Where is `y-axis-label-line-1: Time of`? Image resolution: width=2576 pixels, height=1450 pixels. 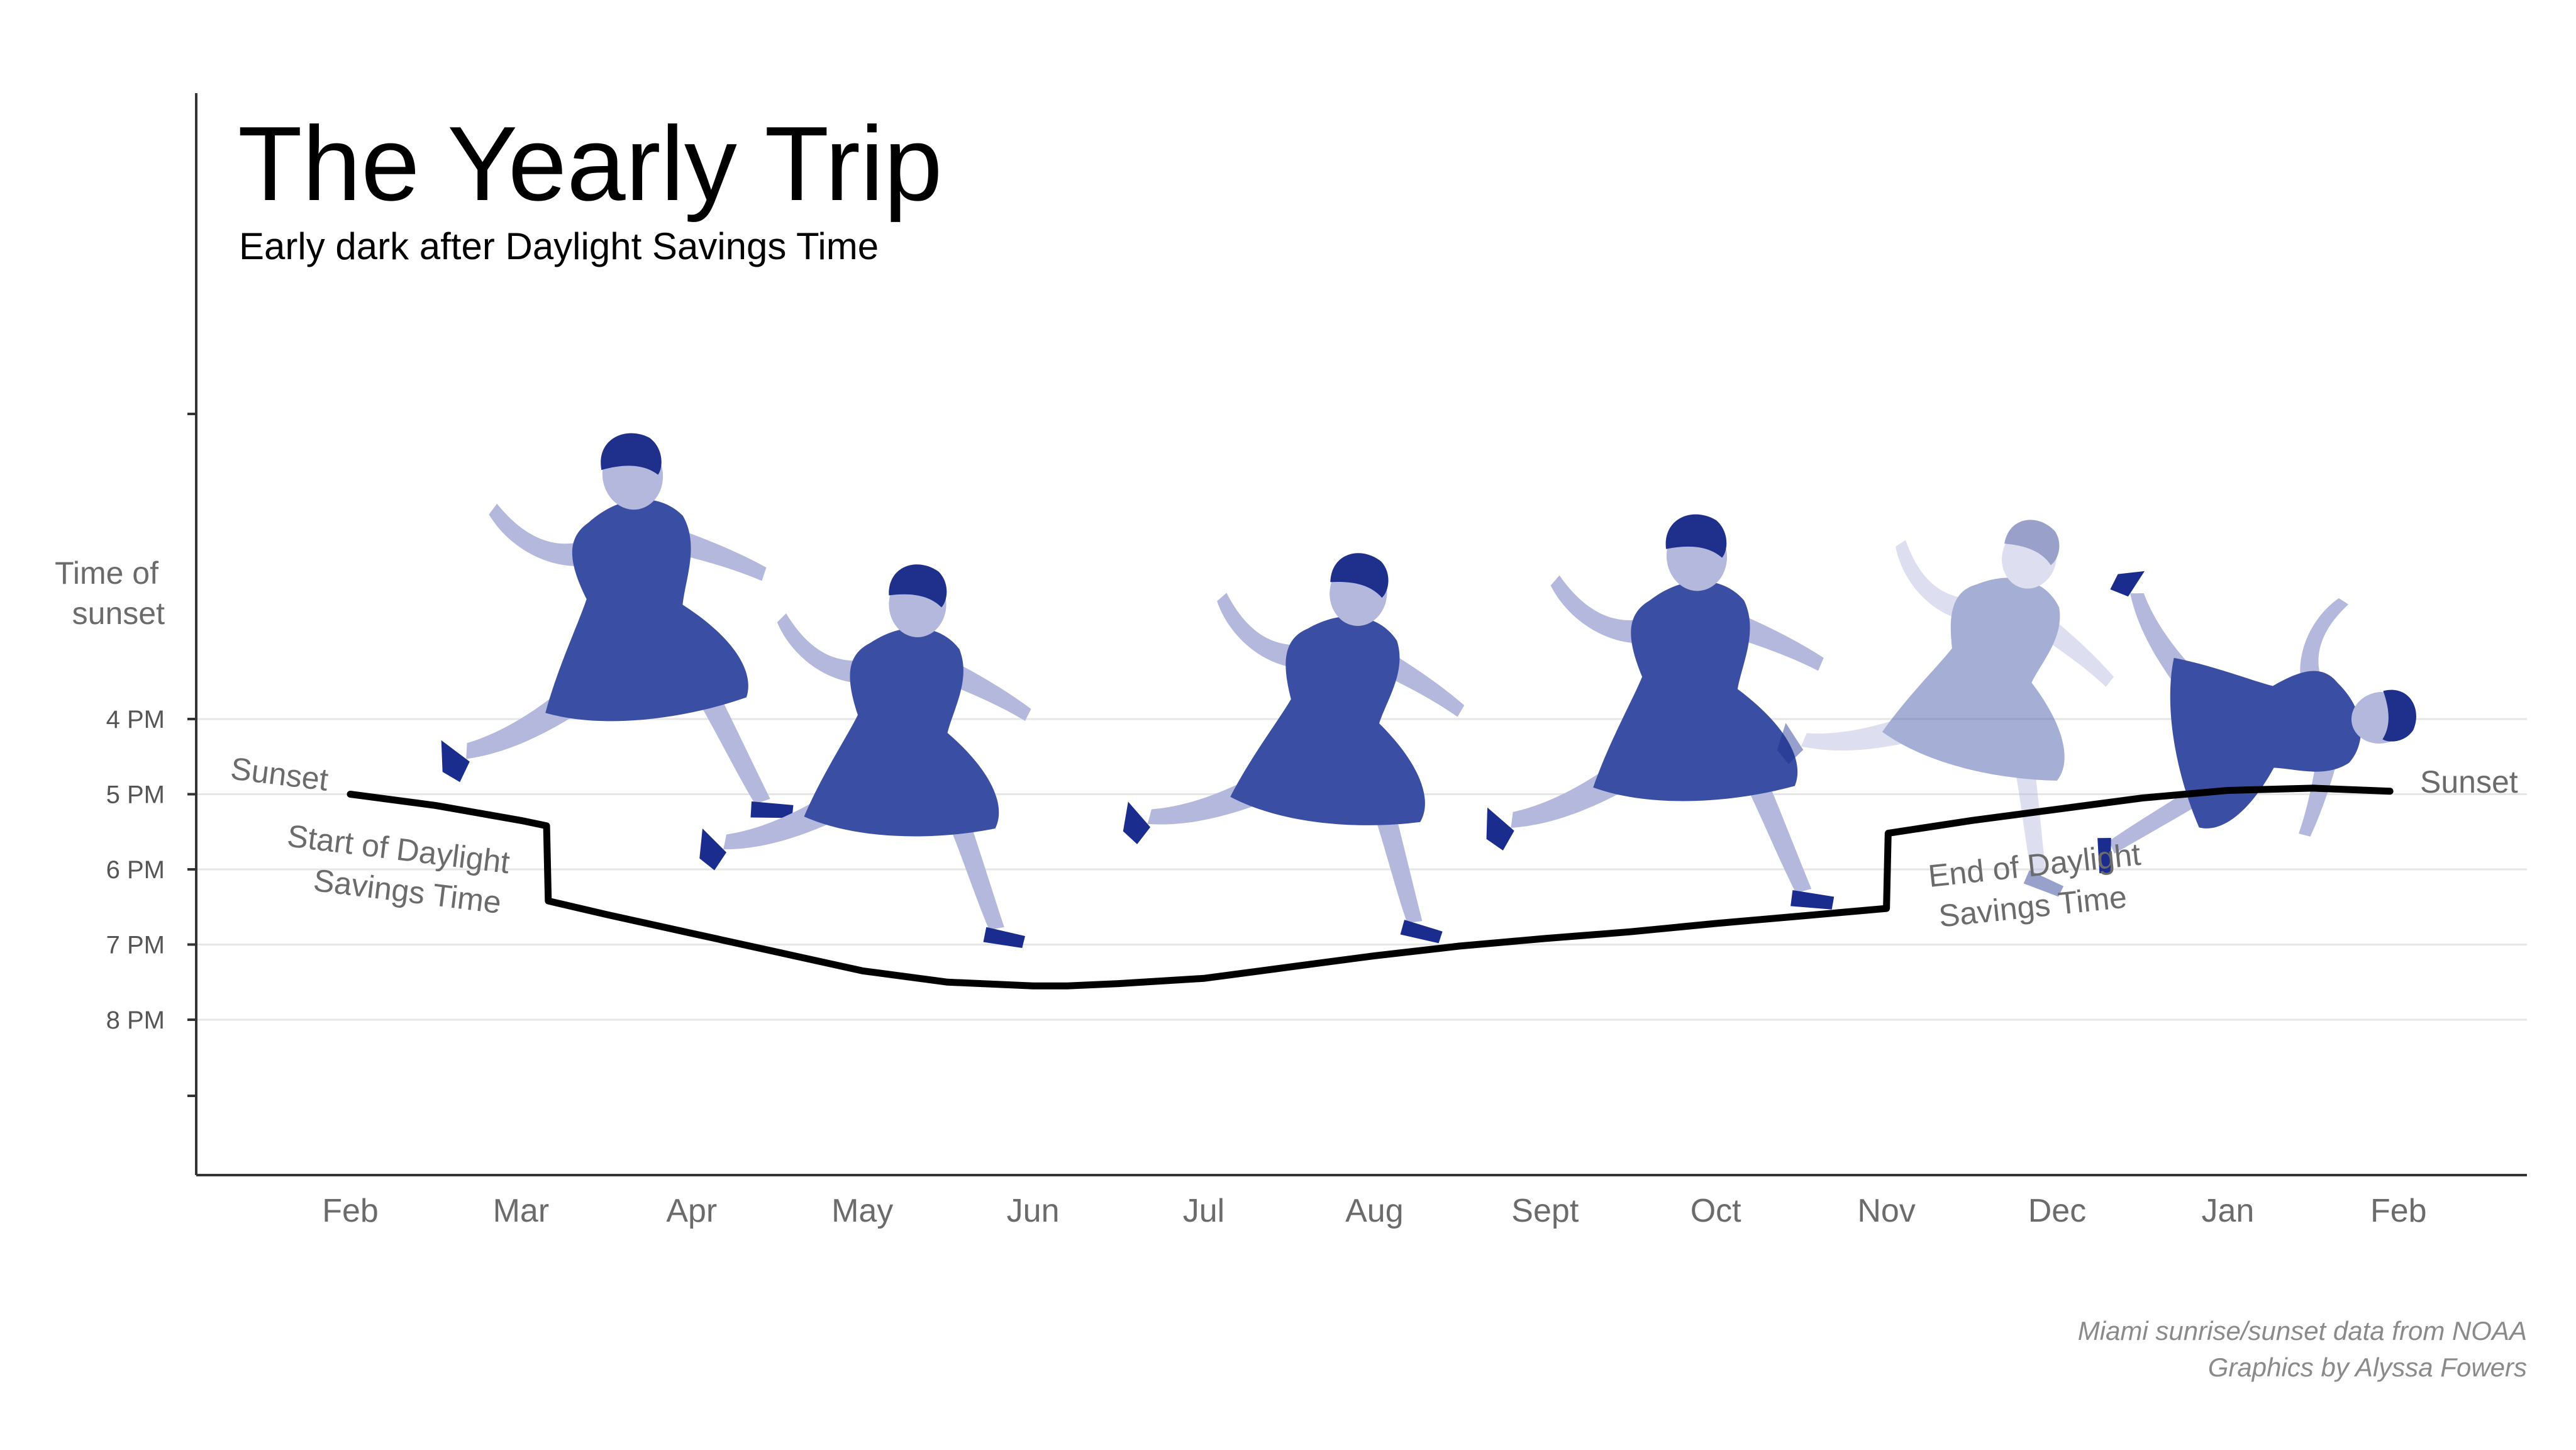 y-axis-label-line-1: Time of is located at coordinates (106, 573).